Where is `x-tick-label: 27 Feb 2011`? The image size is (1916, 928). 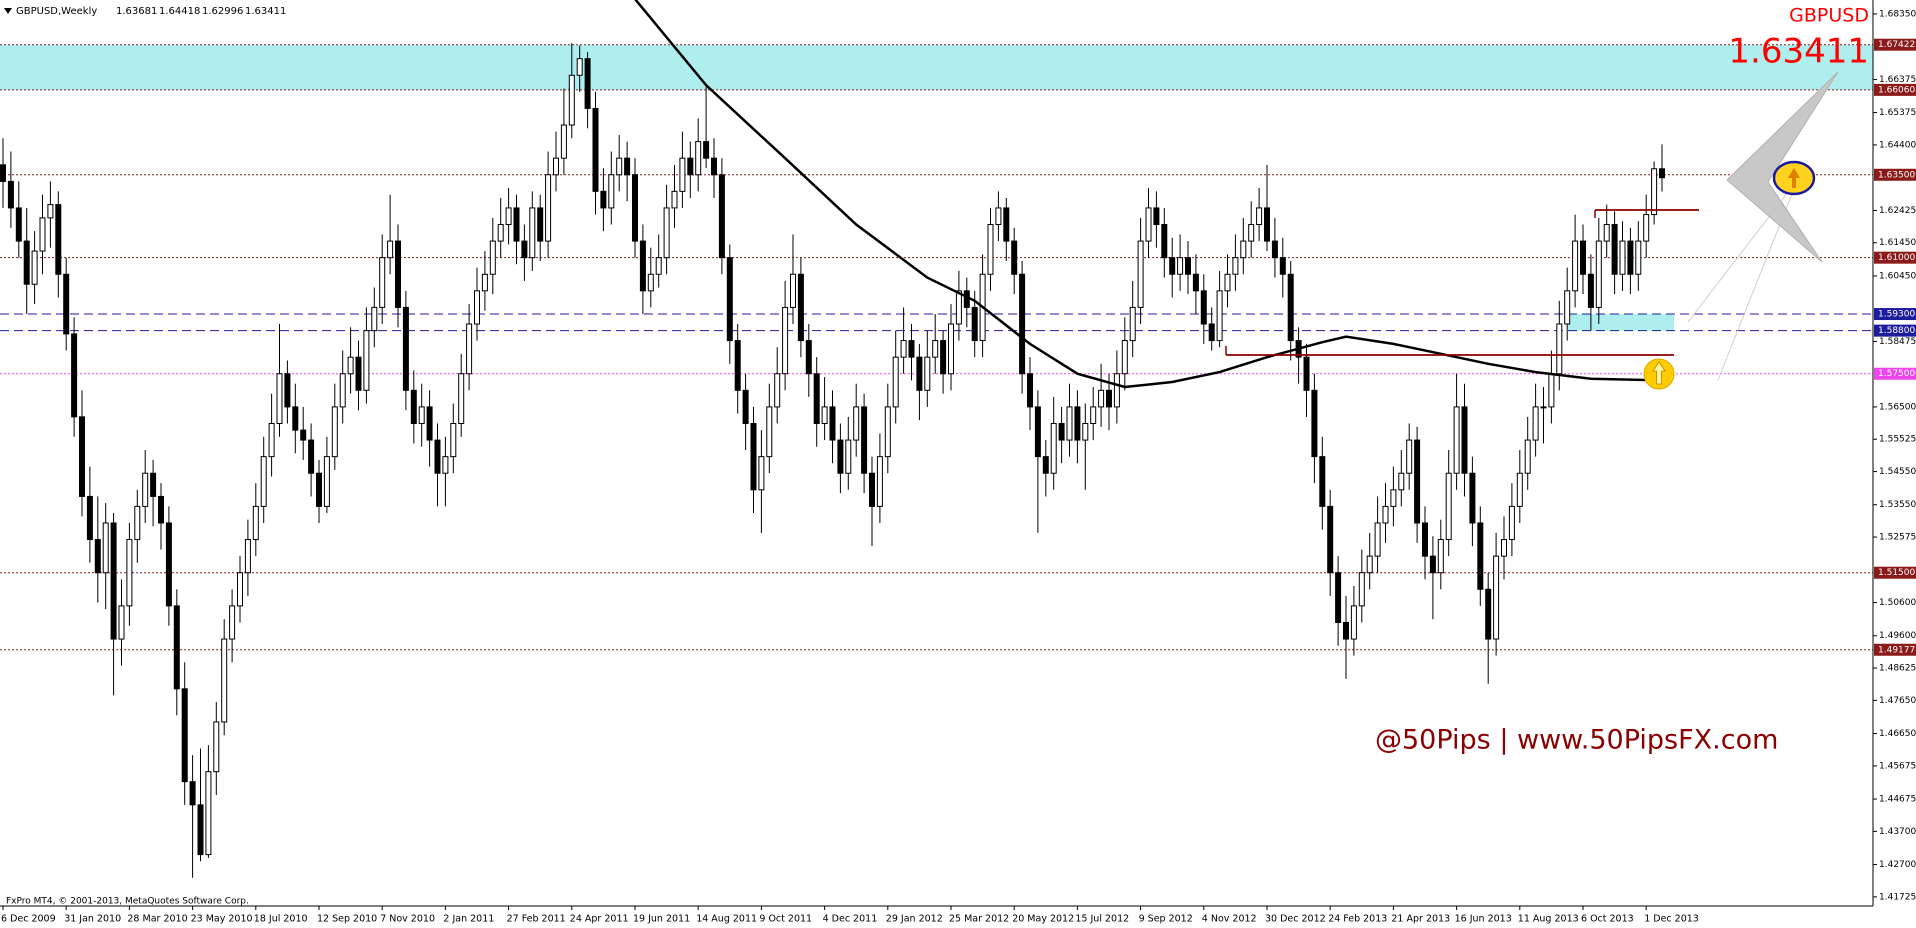 x-tick-label: 27 Feb 2011 is located at coordinates (536, 919).